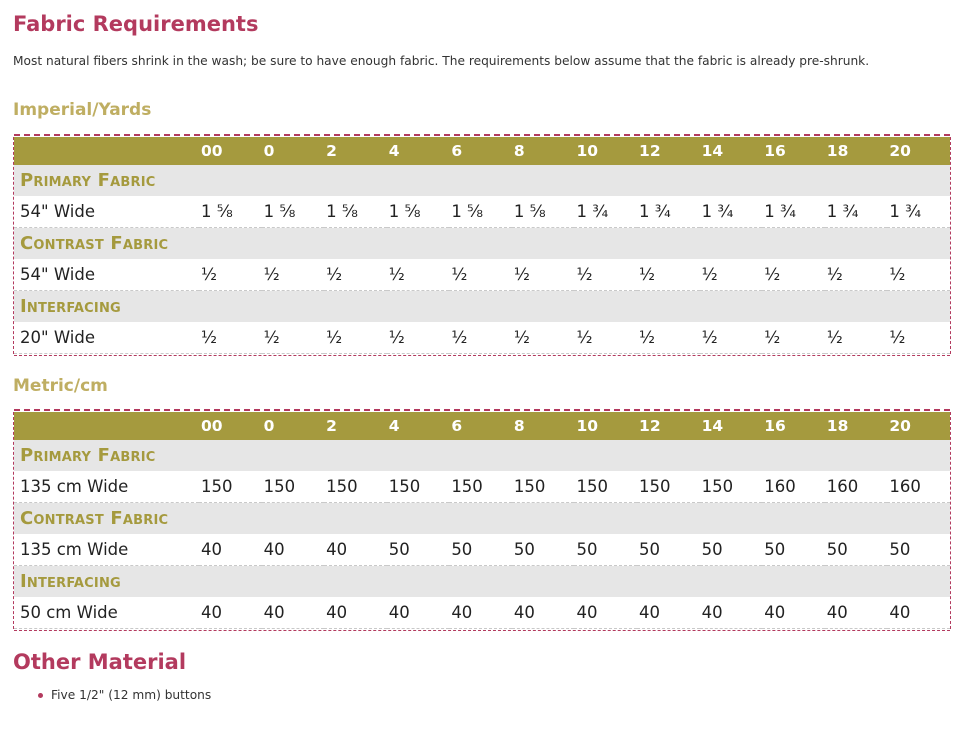 This screenshot has width=974, height=732. I want to click on bullet-icon, so click(40, 695).